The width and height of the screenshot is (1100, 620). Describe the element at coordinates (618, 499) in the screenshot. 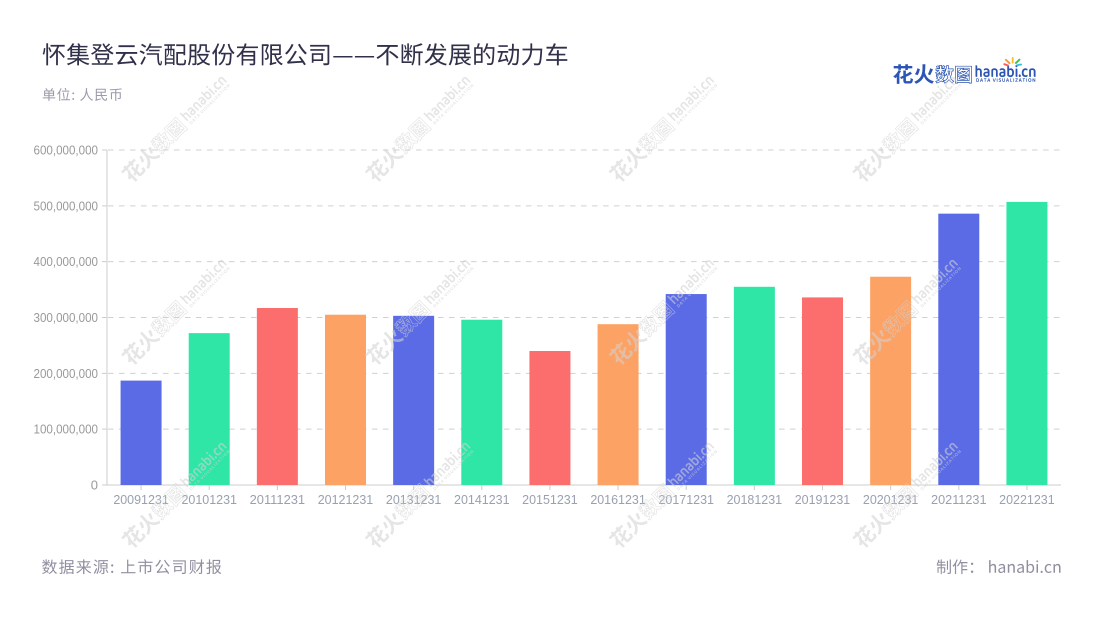

I see `svg-text: 20161231` at that location.